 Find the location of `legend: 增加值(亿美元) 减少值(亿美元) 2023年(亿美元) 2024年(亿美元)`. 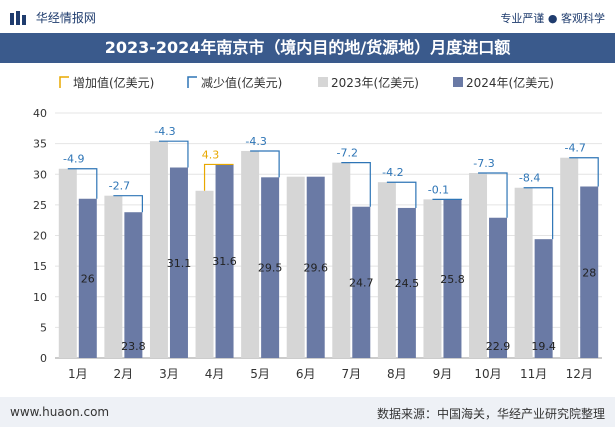

legend: 增加值(亿美元) 减少值(亿美元) 2023年(亿美元) 2024年(亿美元) is located at coordinates (306, 82).